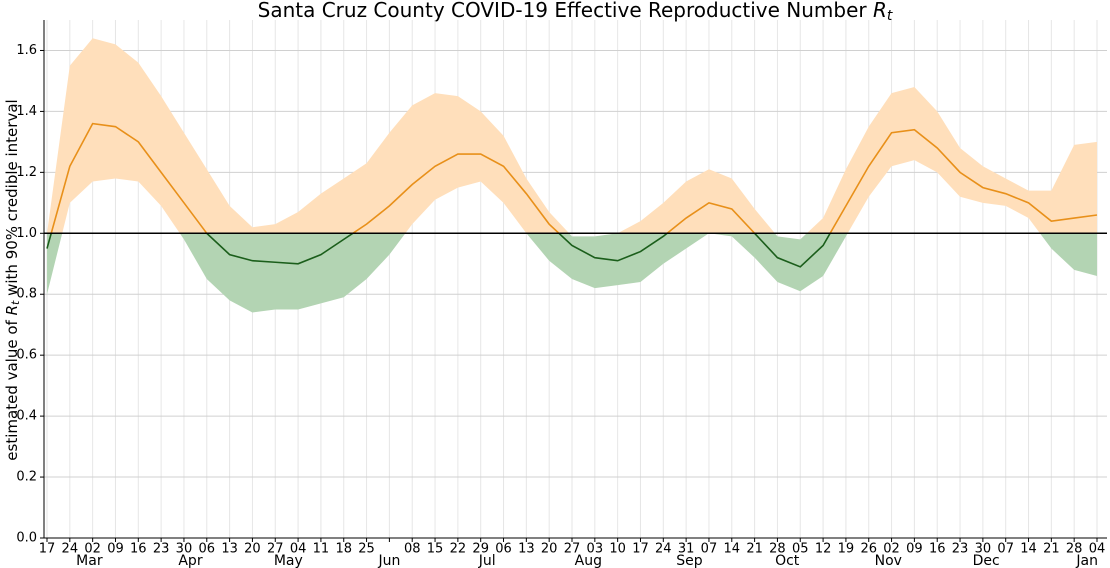 This screenshot has height=568, width=1110. What do you see at coordinates (986, 560) in the screenshot?
I see `month-label: Dec` at bounding box center [986, 560].